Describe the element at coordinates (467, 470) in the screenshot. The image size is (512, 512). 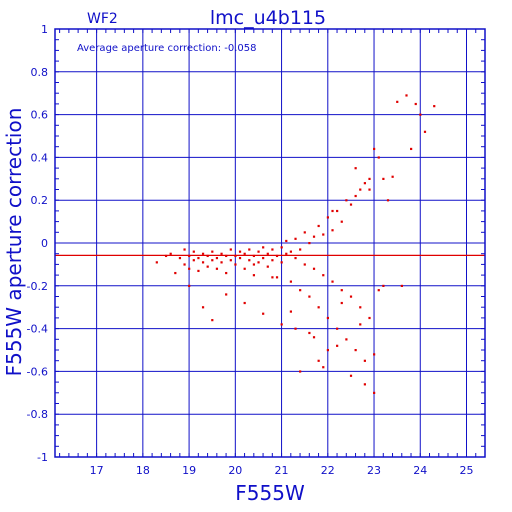
I see `x-tick-label: 25` at that location.